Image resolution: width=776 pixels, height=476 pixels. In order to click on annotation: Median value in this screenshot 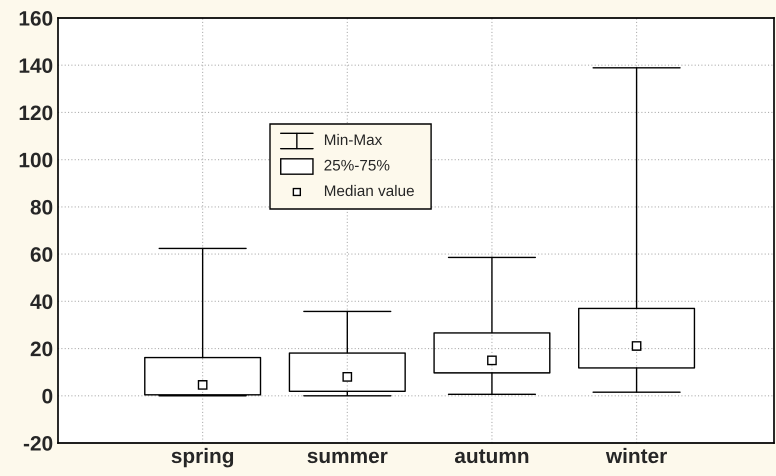, I will do `click(369, 190)`.